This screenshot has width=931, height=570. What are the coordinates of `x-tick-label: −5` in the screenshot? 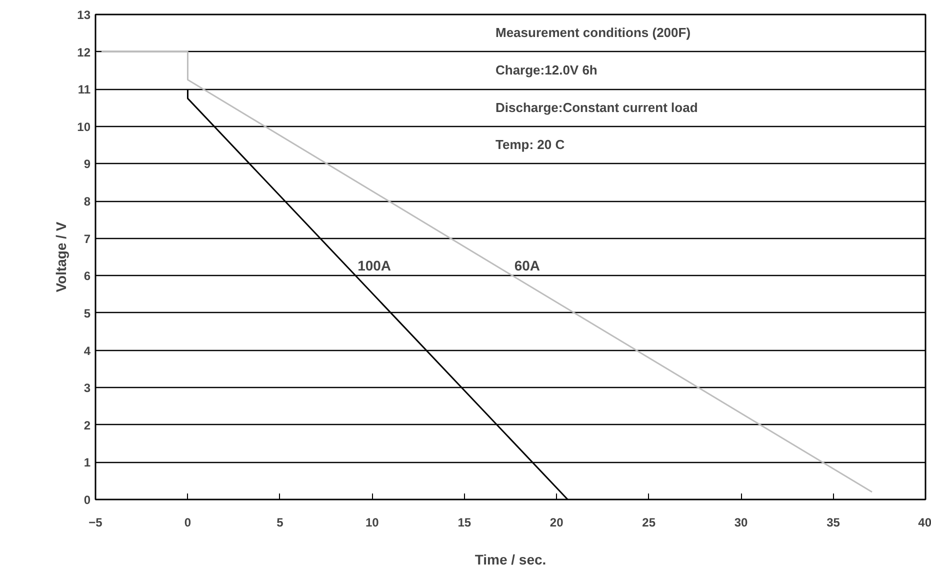 It's located at (95, 523).